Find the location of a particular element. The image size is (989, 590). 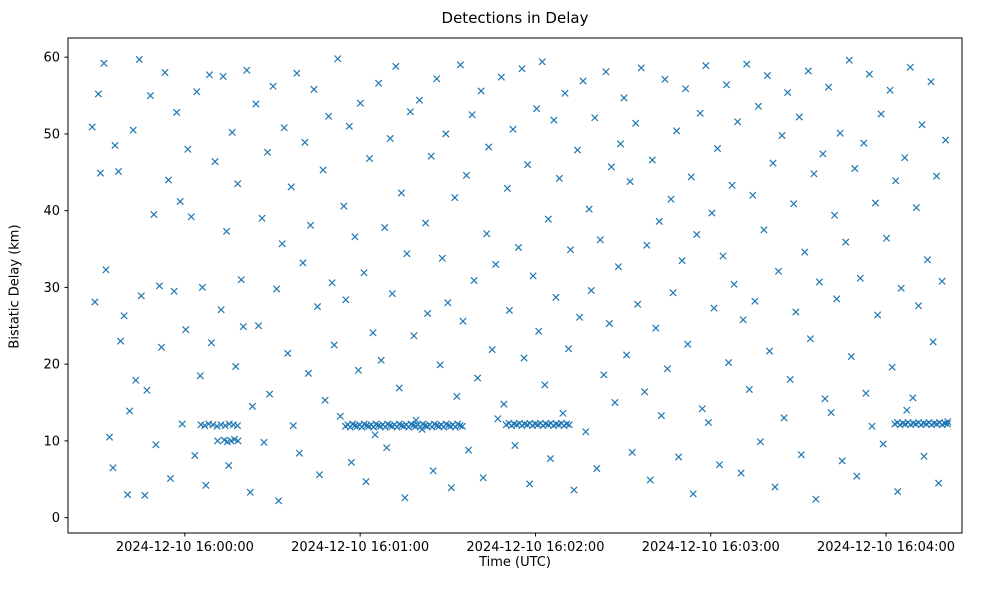

y-axis-label: Bistatic Delay (km) is located at coordinates (15, 286).